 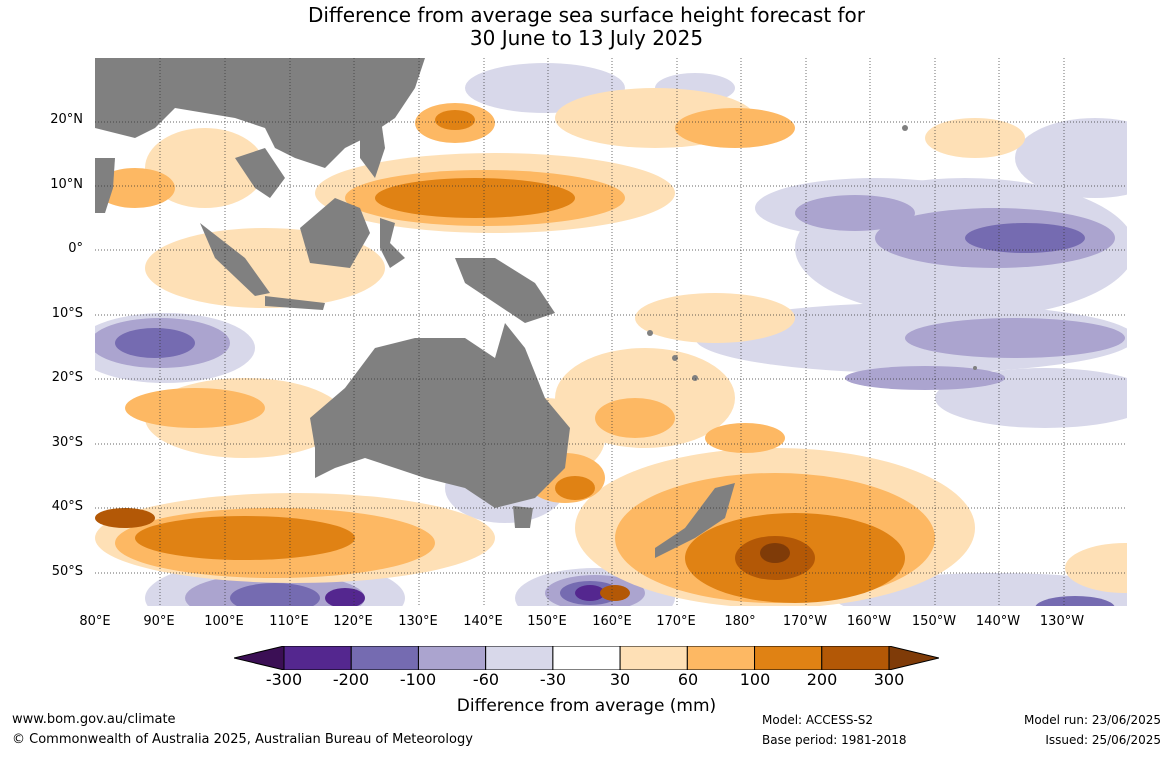 What do you see at coordinates (755, 679) in the screenshot?
I see `colorbar-label: 100` at bounding box center [755, 679].